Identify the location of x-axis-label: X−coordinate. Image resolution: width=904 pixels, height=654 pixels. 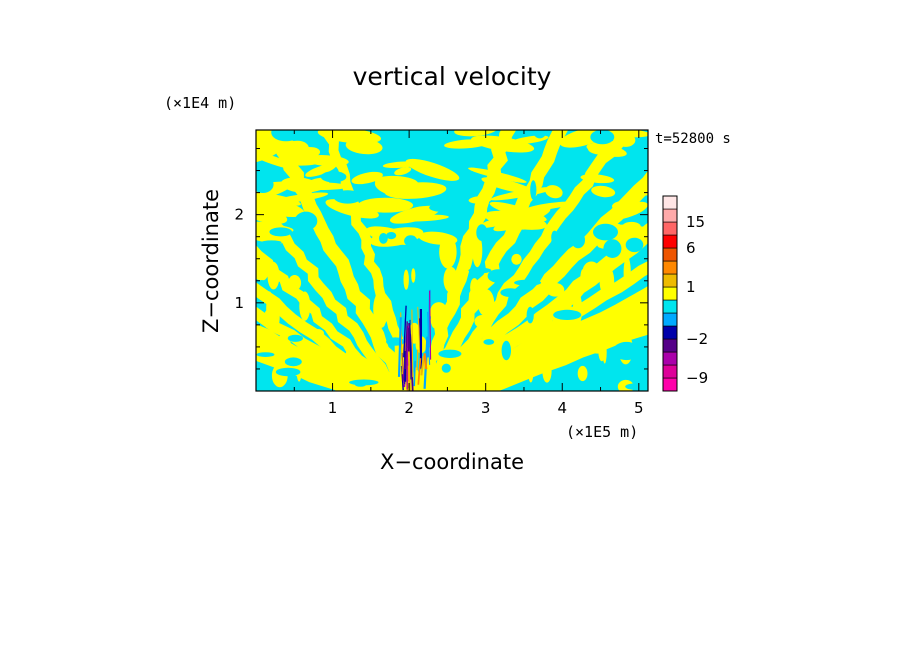
(452, 462).